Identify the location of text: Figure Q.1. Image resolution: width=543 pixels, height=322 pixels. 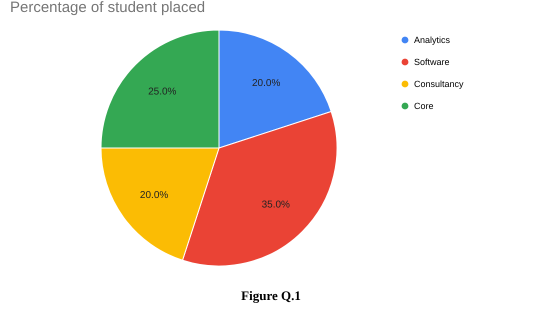
(271, 295).